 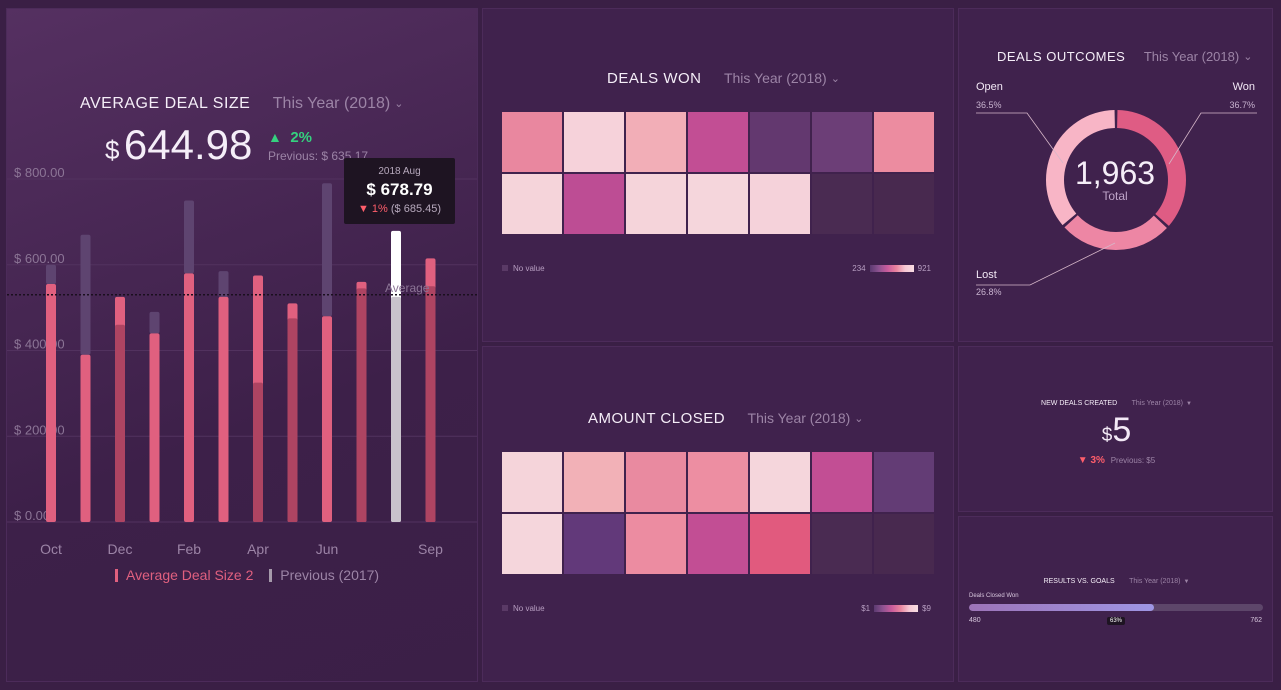 What do you see at coordinates (330, 575) in the screenshot?
I see `legend-label-previous: Previous (2017)` at bounding box center [330, 575].